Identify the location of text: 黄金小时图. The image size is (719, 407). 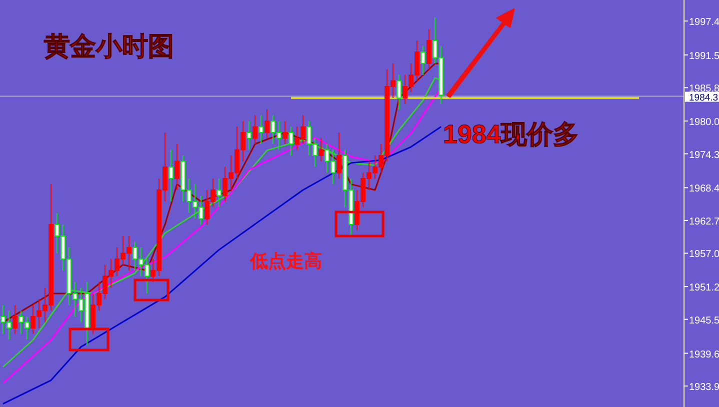
(108, 46).